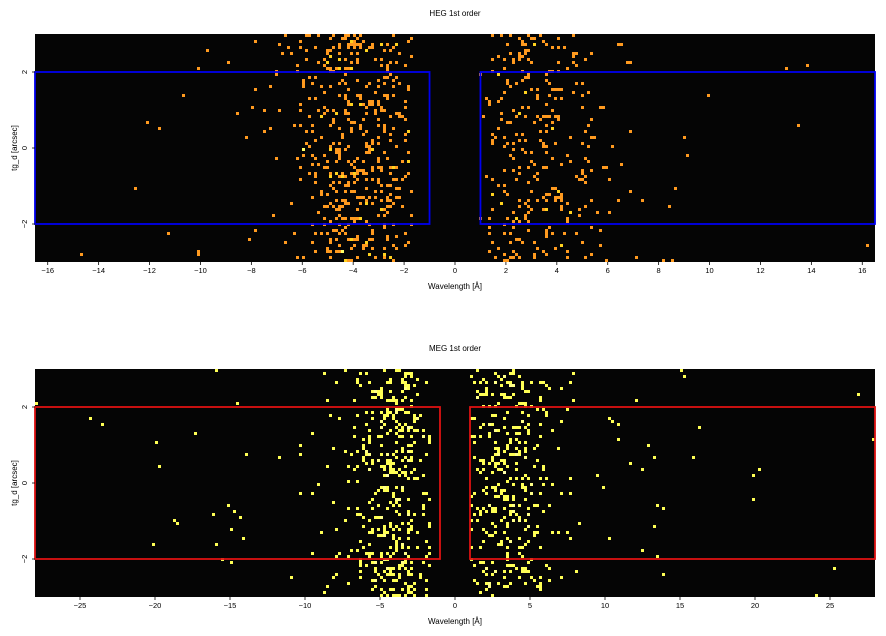 The image size is (886, 636). I want to click on heg-x-axis: −16 −14 −12 −10 −8 −6 −4 −2 0 2 4 6 8 10 12 14 16, so click(453, 268).